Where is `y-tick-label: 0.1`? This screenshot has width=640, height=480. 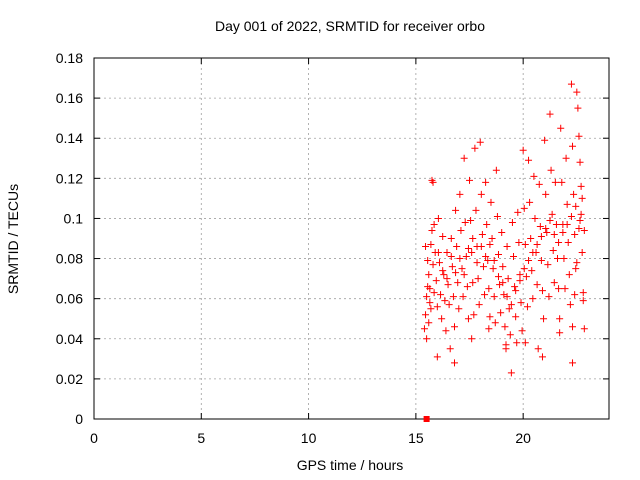
y-tick-label: 0.1 is located at coordinates (74, 218).